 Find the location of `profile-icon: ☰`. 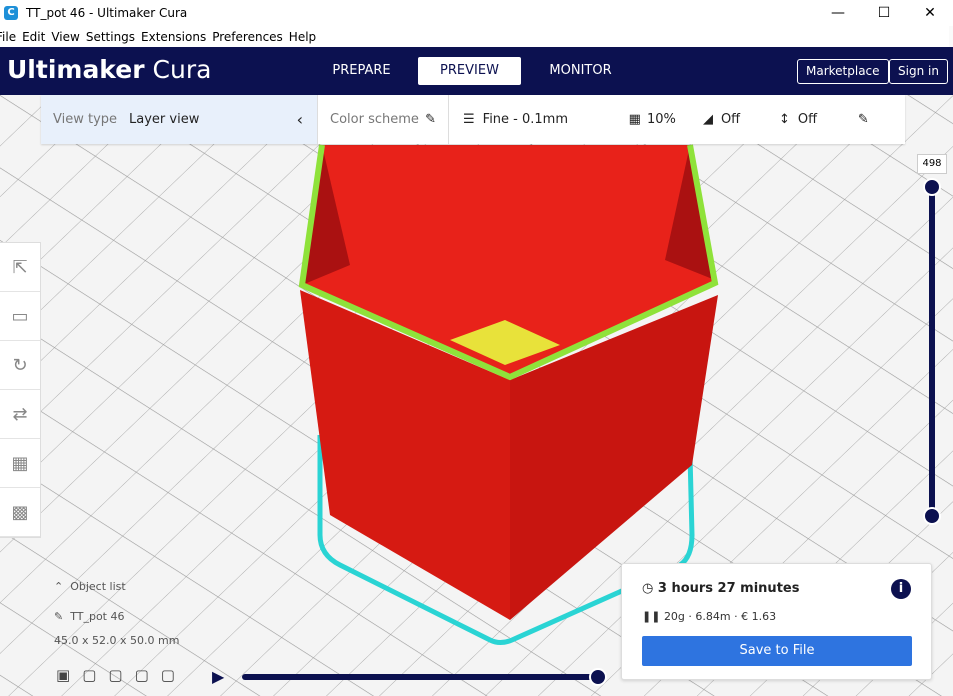

profile-icon: ☰ is located at coordinates (469, 119).